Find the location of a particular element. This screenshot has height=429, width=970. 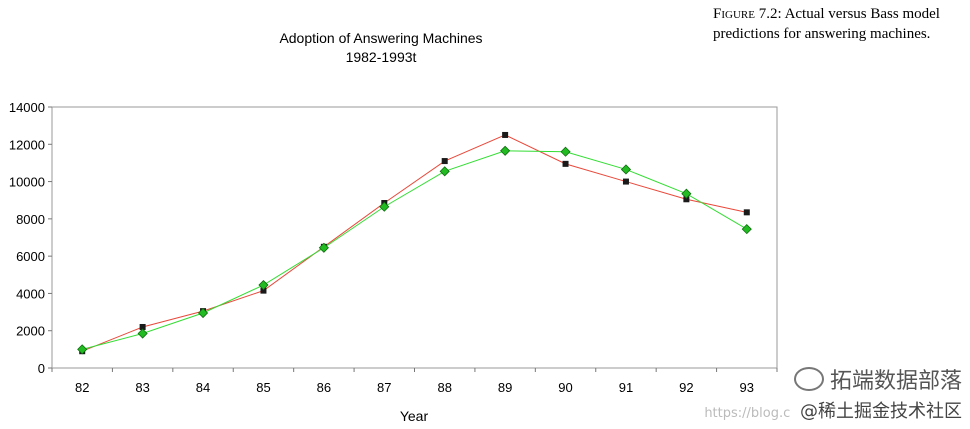

watermark-site-text: @稀土掘金技术社区 is located at coordinates (881, 411).